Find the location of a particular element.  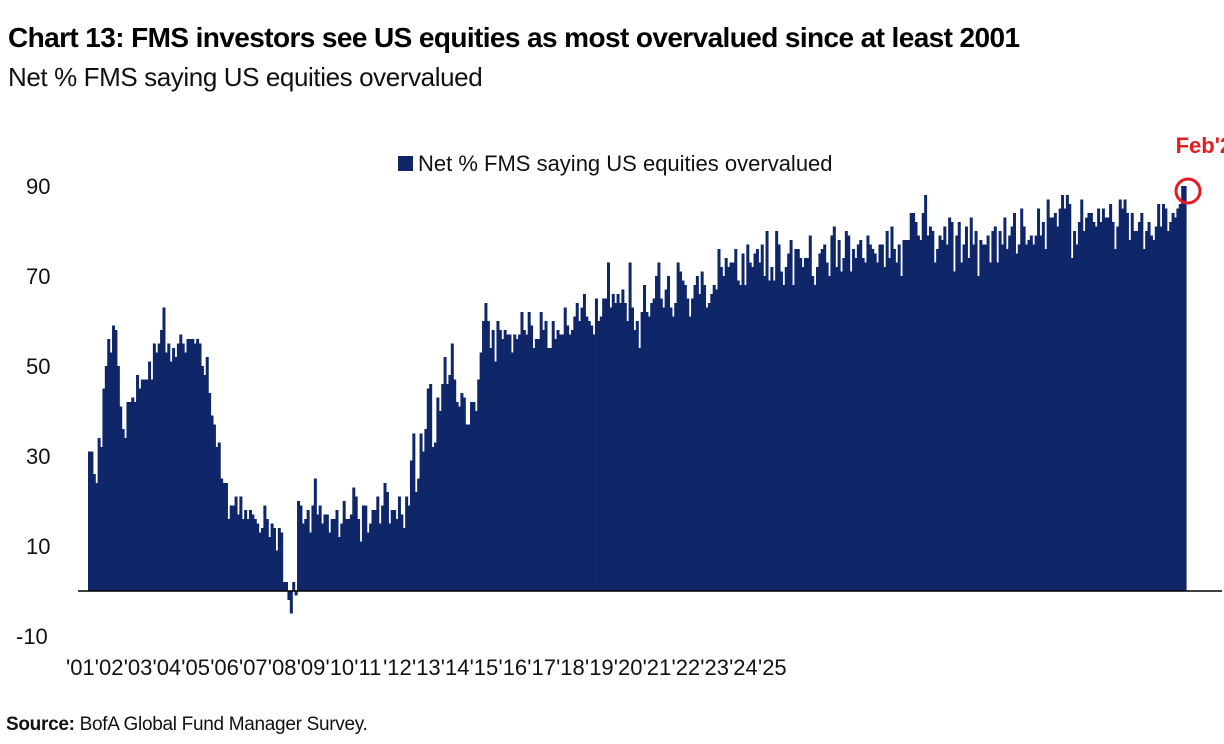

annotation-label: Feb'25 is located at coordinates (1200, 145).